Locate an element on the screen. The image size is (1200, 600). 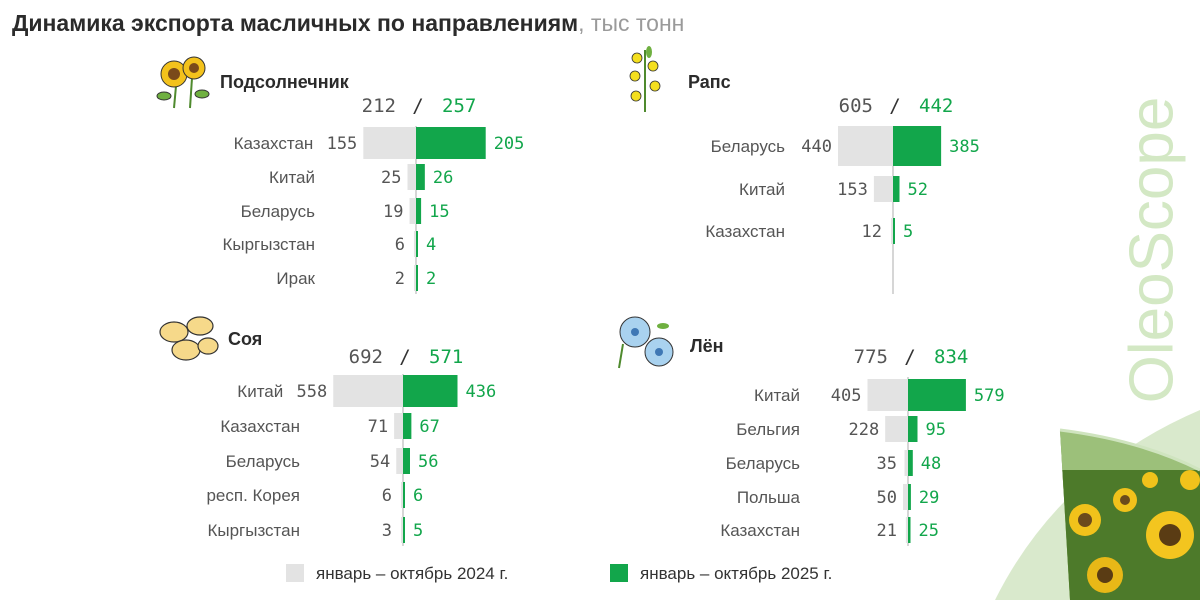
sunflower-icon is located at coordinates (183, 82).